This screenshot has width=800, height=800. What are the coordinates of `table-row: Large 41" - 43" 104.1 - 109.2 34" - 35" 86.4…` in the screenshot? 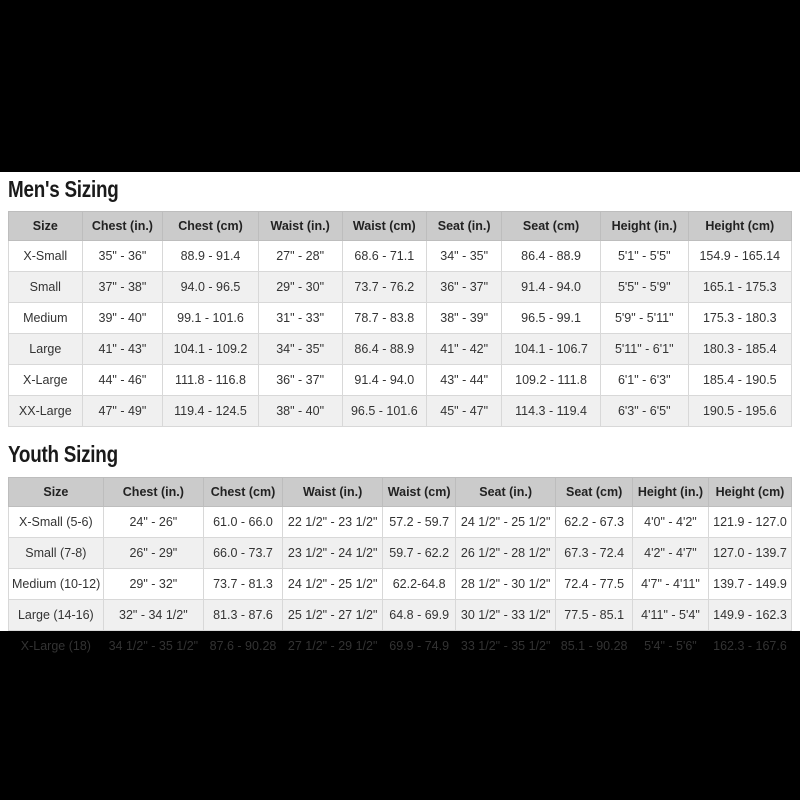 It's located at (400, 349).